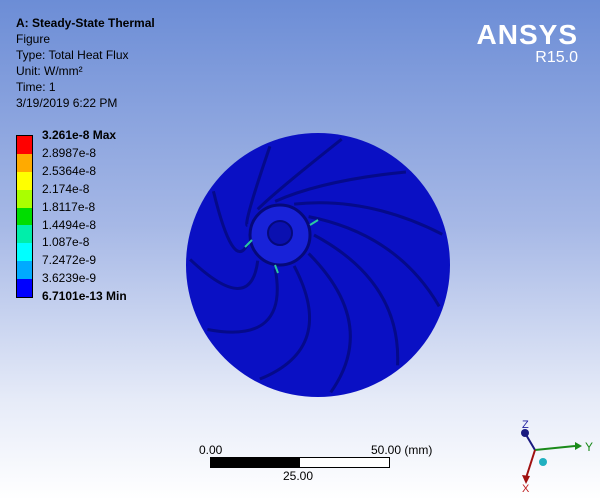 This screenshot has width=600, height=500. What do you see at coordinates (556, 57) in the screenshot?
I see `logo-version: R15.0` at bounding box center [556, 57].